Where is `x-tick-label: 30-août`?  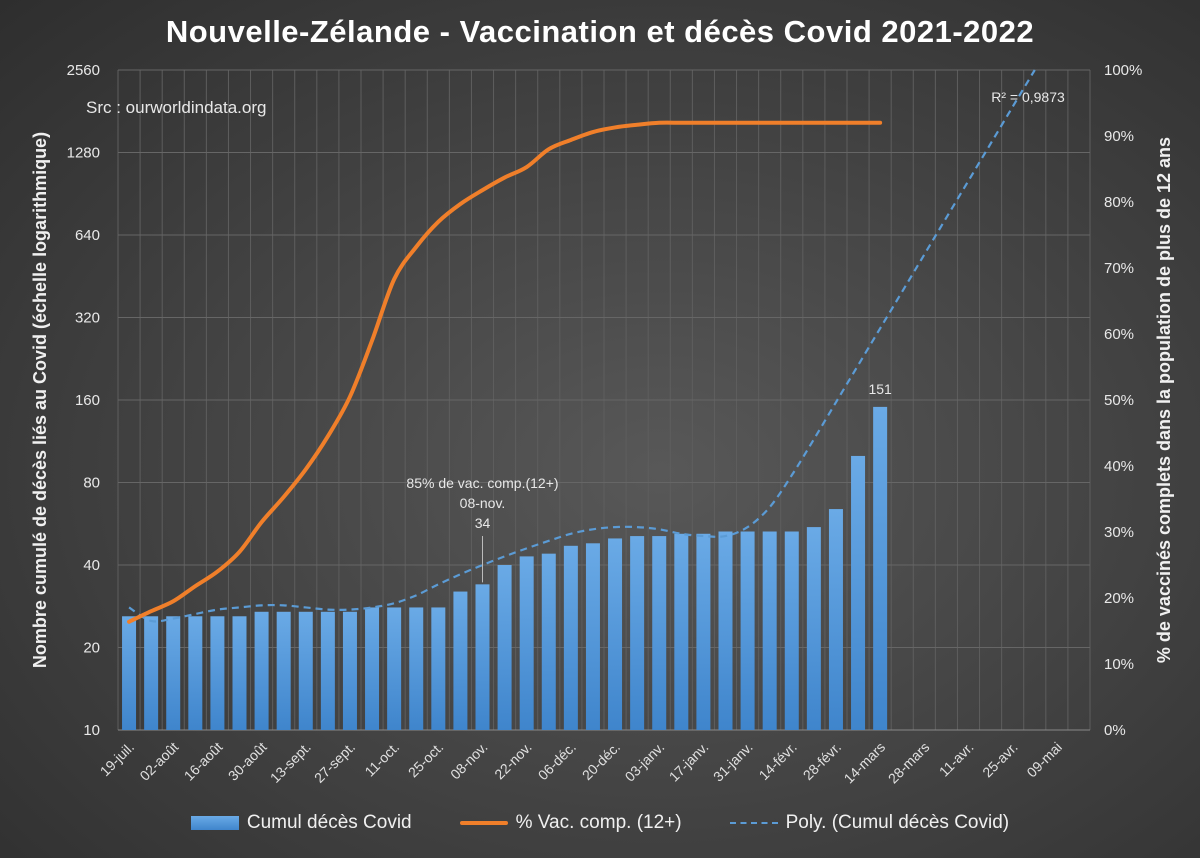
x-tick-label: 30-août is located at coordinates (247, 761).